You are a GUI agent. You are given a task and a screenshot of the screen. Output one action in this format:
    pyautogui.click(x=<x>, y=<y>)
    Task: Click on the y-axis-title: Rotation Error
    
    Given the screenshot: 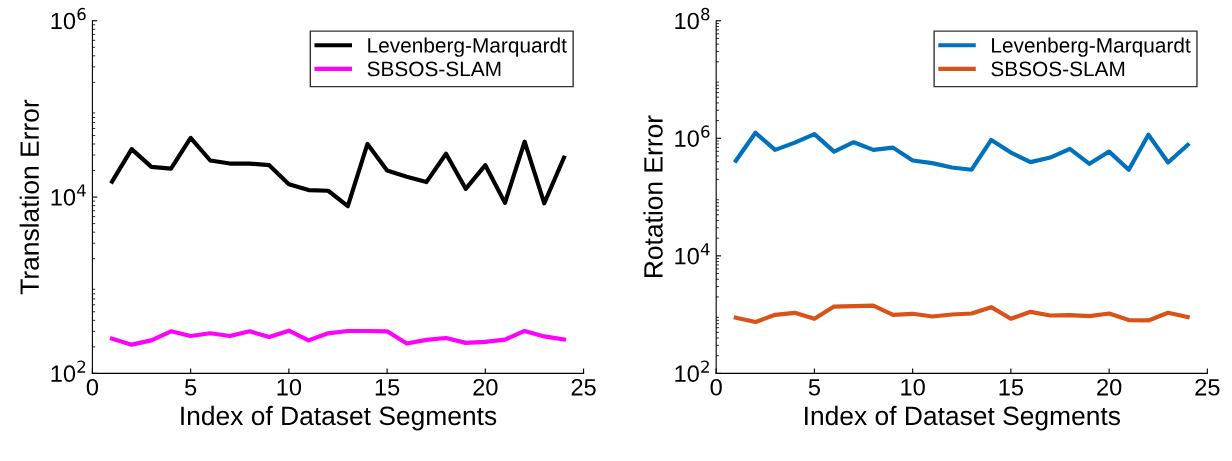 What is the action you would take?
    pyautogui.click(x=653, y=196)
    